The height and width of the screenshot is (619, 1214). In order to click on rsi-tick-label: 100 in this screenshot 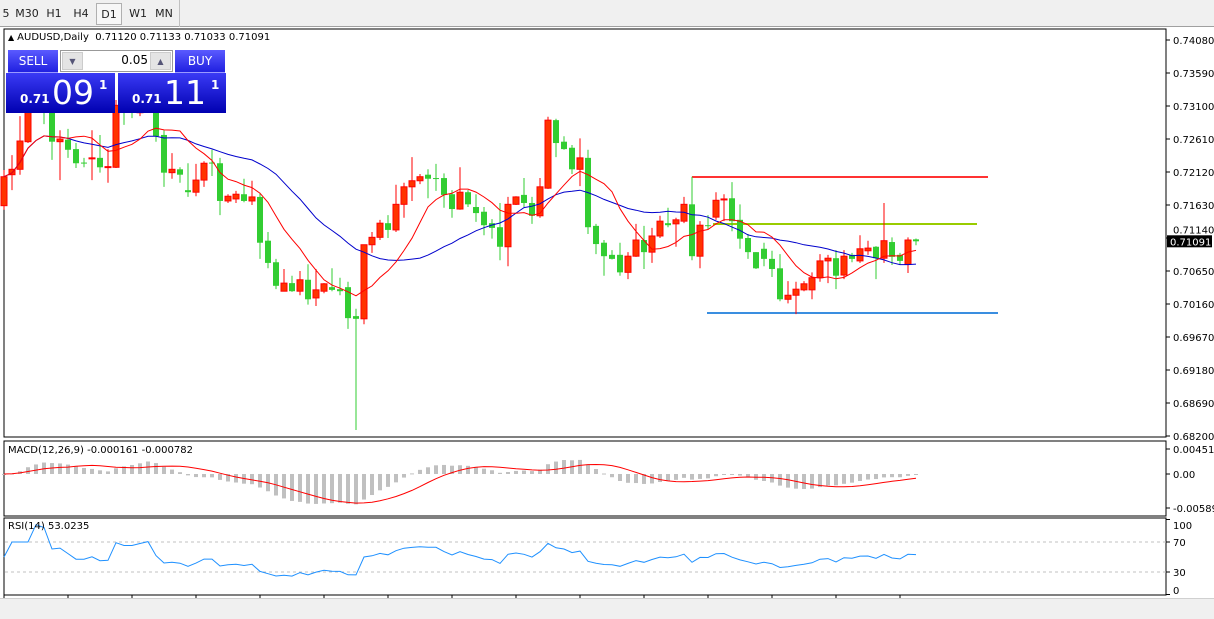, I will do `click(1182, 526)`.